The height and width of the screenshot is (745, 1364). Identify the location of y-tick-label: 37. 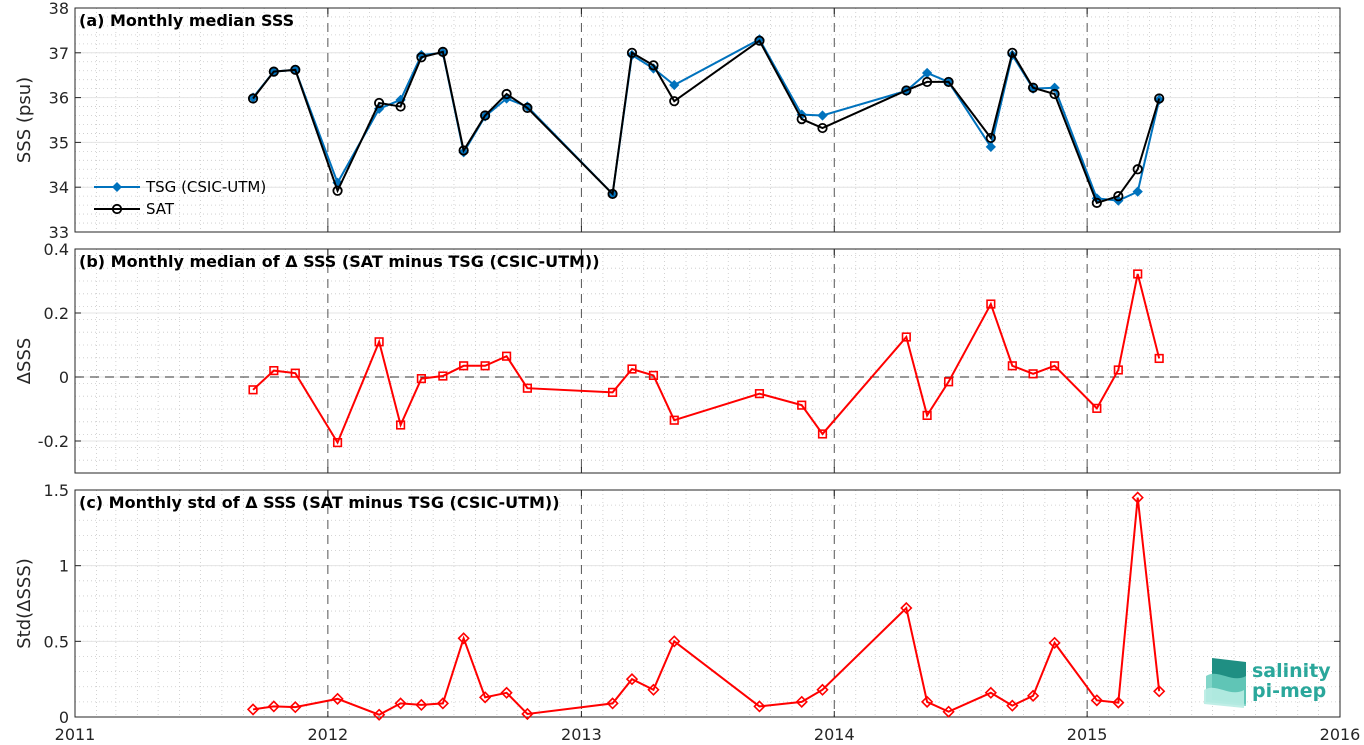
(59, 53).